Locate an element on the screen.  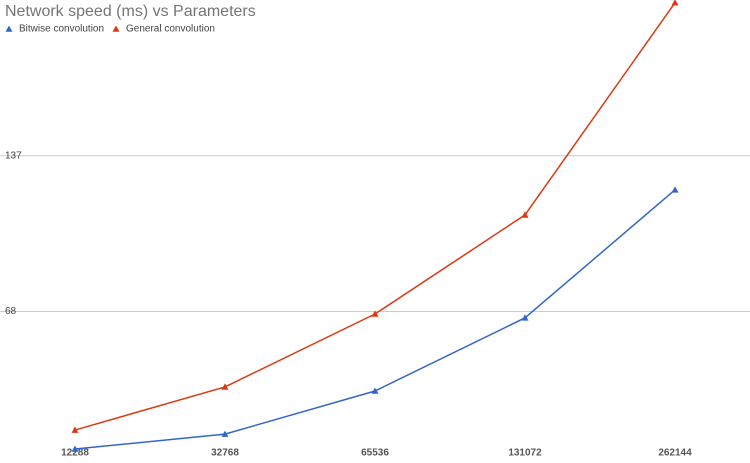
chart-title: Network speed (ms) vs Parameters is located at coordinates (130, 11).